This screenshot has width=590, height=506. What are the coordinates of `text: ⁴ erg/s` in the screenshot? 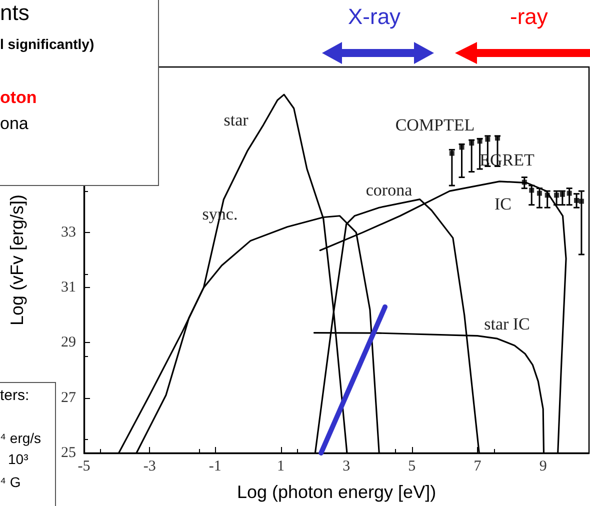 It's located at (21, 438).